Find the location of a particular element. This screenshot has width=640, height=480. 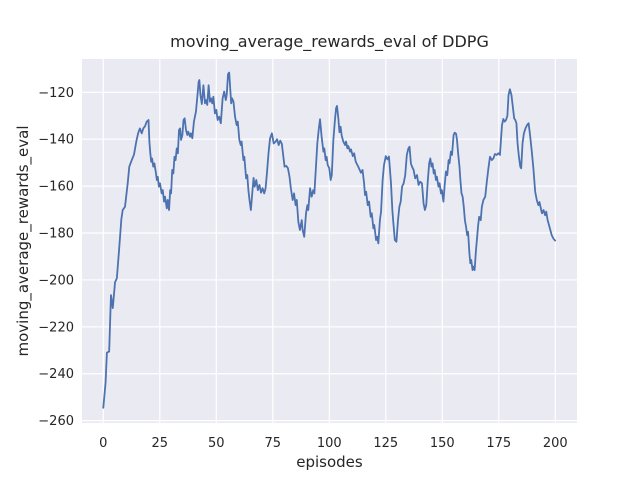

x-tick-label: 50 is located at coordinates (216, 443).